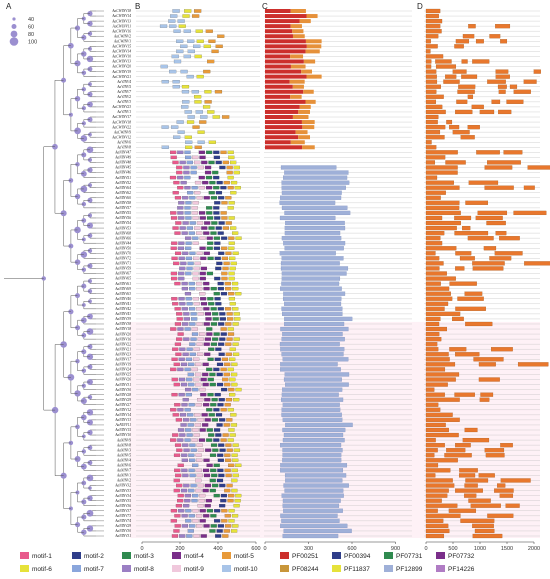 This screenshot has height=579, width=550. I want to click on gene-label: AaCWINV15, so click(121, 47).